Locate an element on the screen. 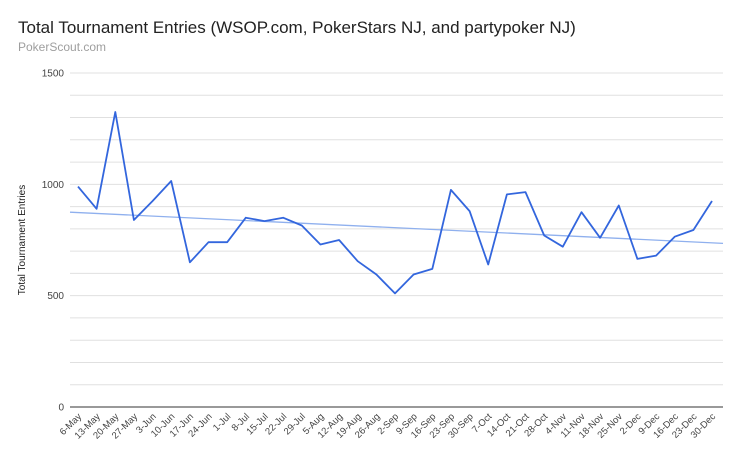  y-axis-ticks: 0 500 1000 1500 is located at coordinates (53, 241).